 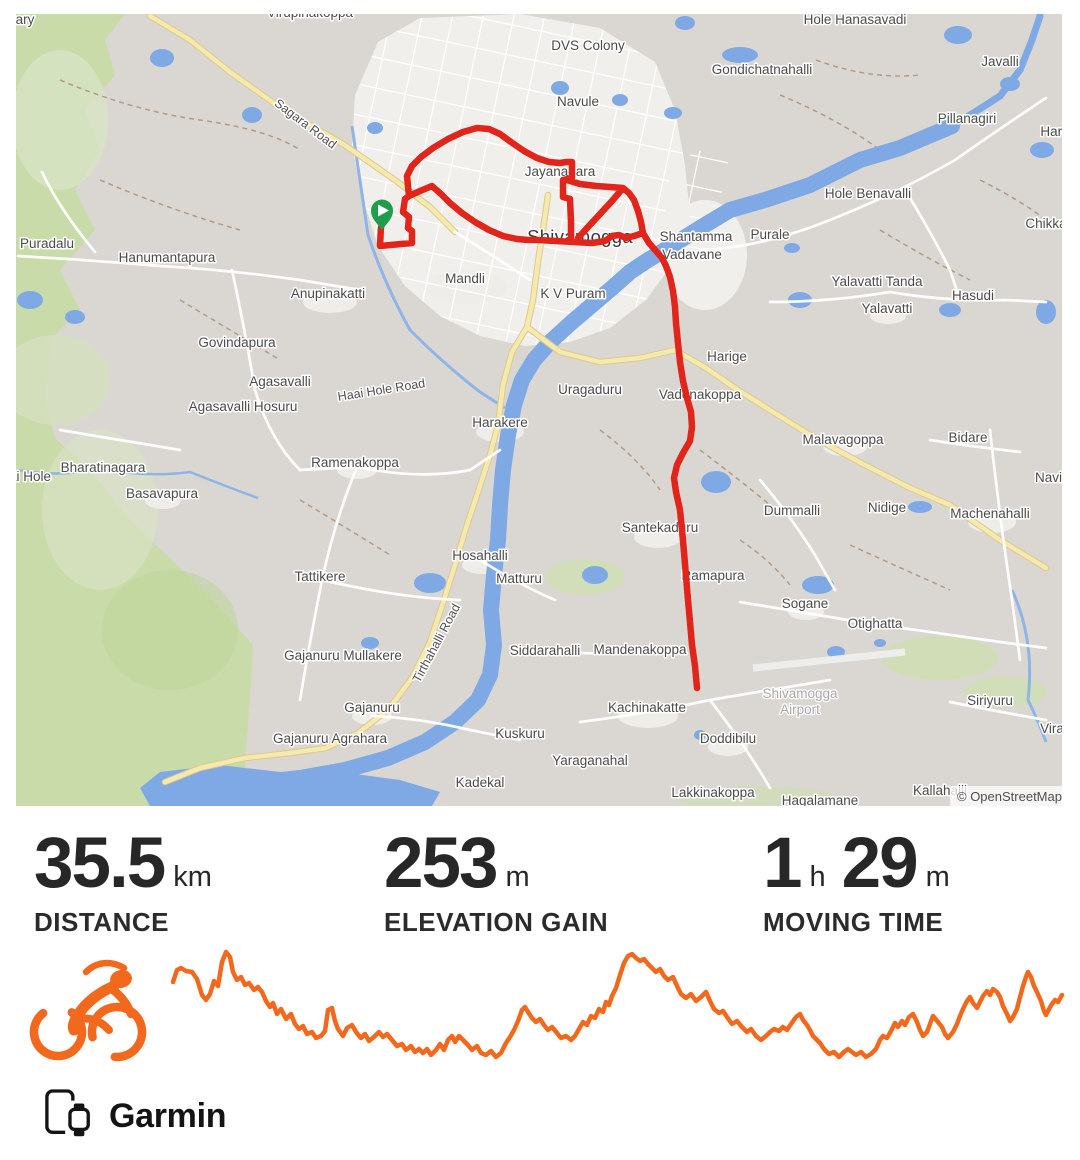 What do you see at coordinates (496, 883) in the screenshot?
I see `stat-elevation-gain: 253 m ELEVATION GAIN` at bounding box center [496, 883].